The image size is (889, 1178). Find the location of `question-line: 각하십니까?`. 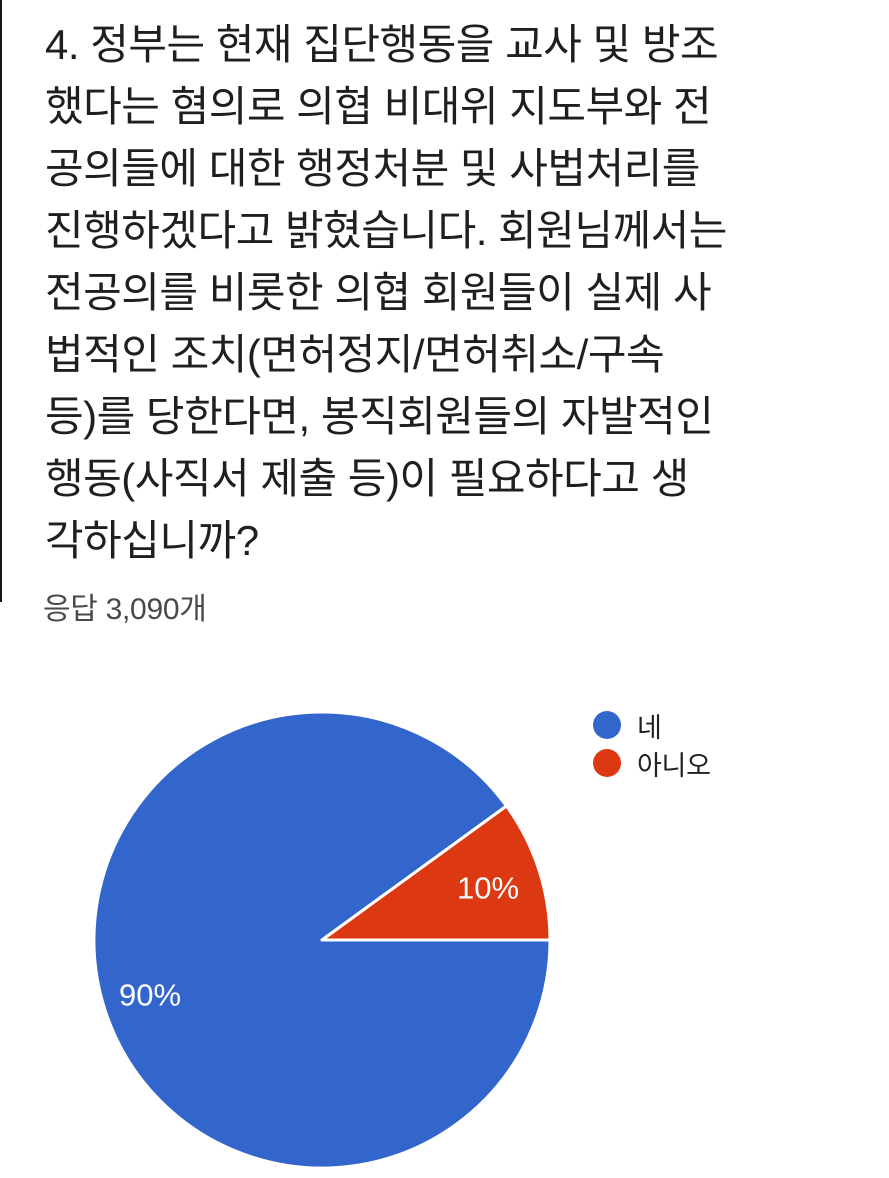

question-line: 각하십니까? is located at coordinates (152, 540).